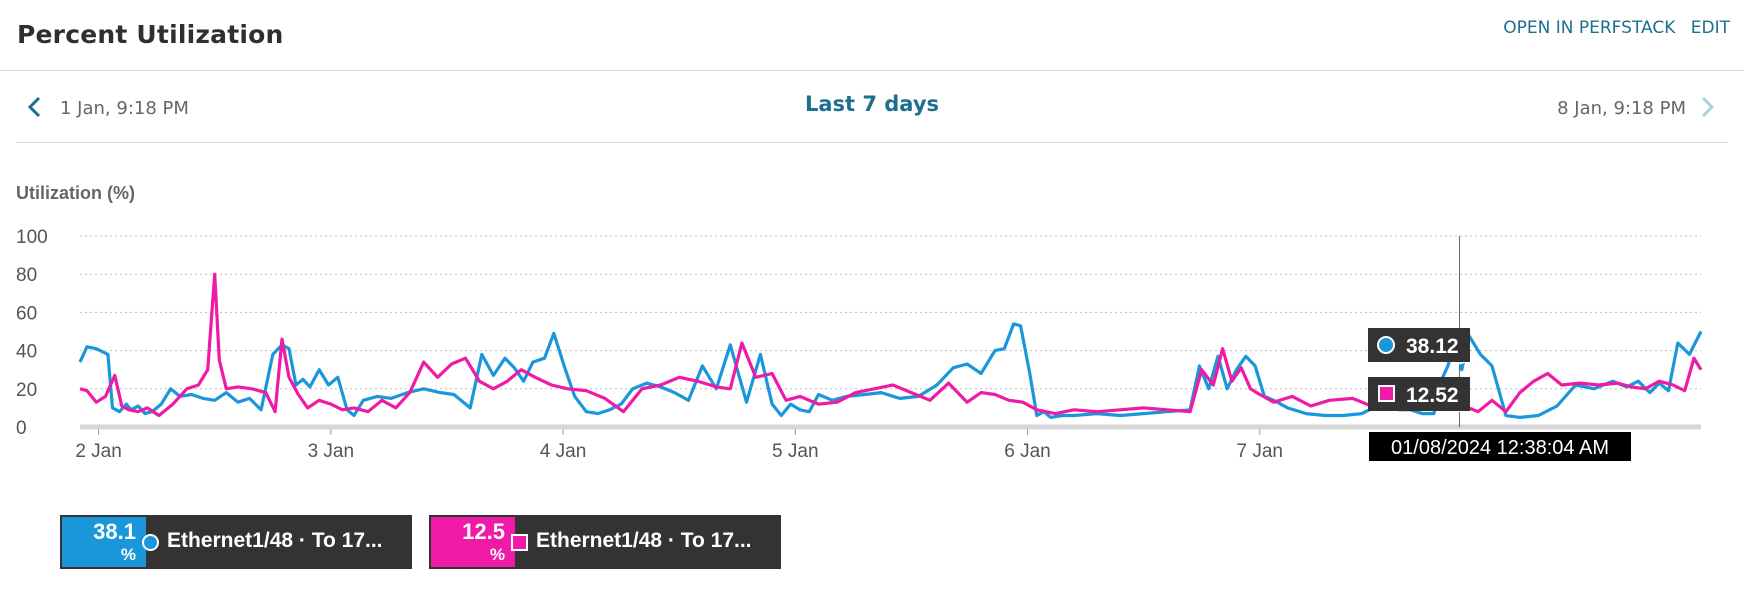  I want to click on legend-value: 38.1, so click(114, 531).